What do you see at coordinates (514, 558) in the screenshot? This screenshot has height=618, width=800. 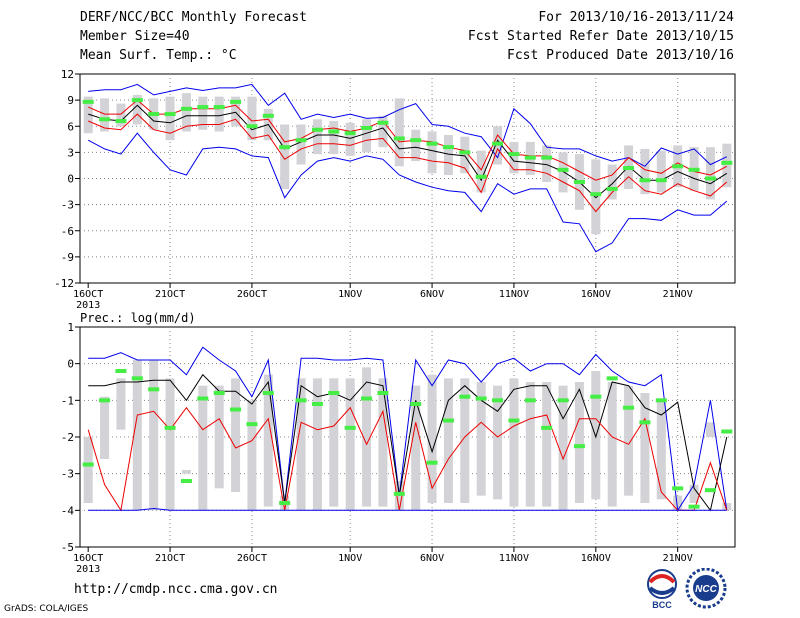 I see `prec-xtick-label: 11NOV` at bounding box center [514, 558].